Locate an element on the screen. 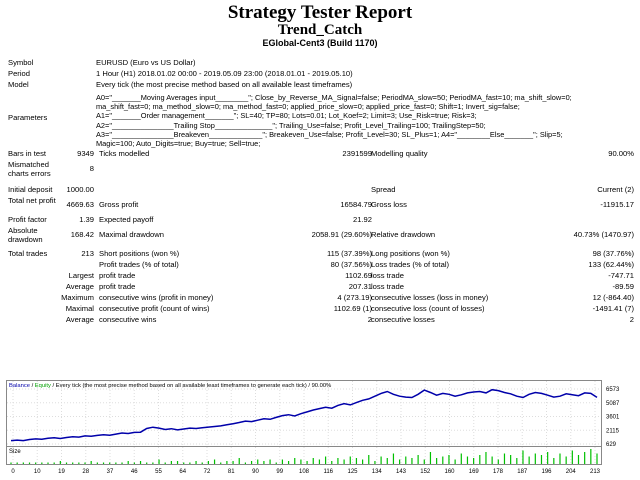 Image resolution: width=640 pixels, height=480 pixels. pf-row: Profit factor 1.39 Expected payoff 21.92 is located at coordinates (322, 220).